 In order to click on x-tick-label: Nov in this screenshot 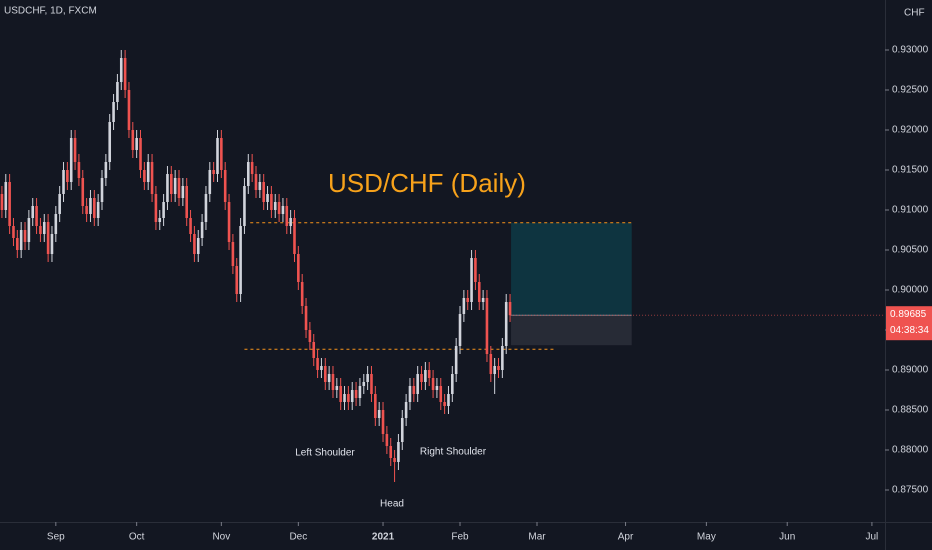, I will do `click(221, 537)`.